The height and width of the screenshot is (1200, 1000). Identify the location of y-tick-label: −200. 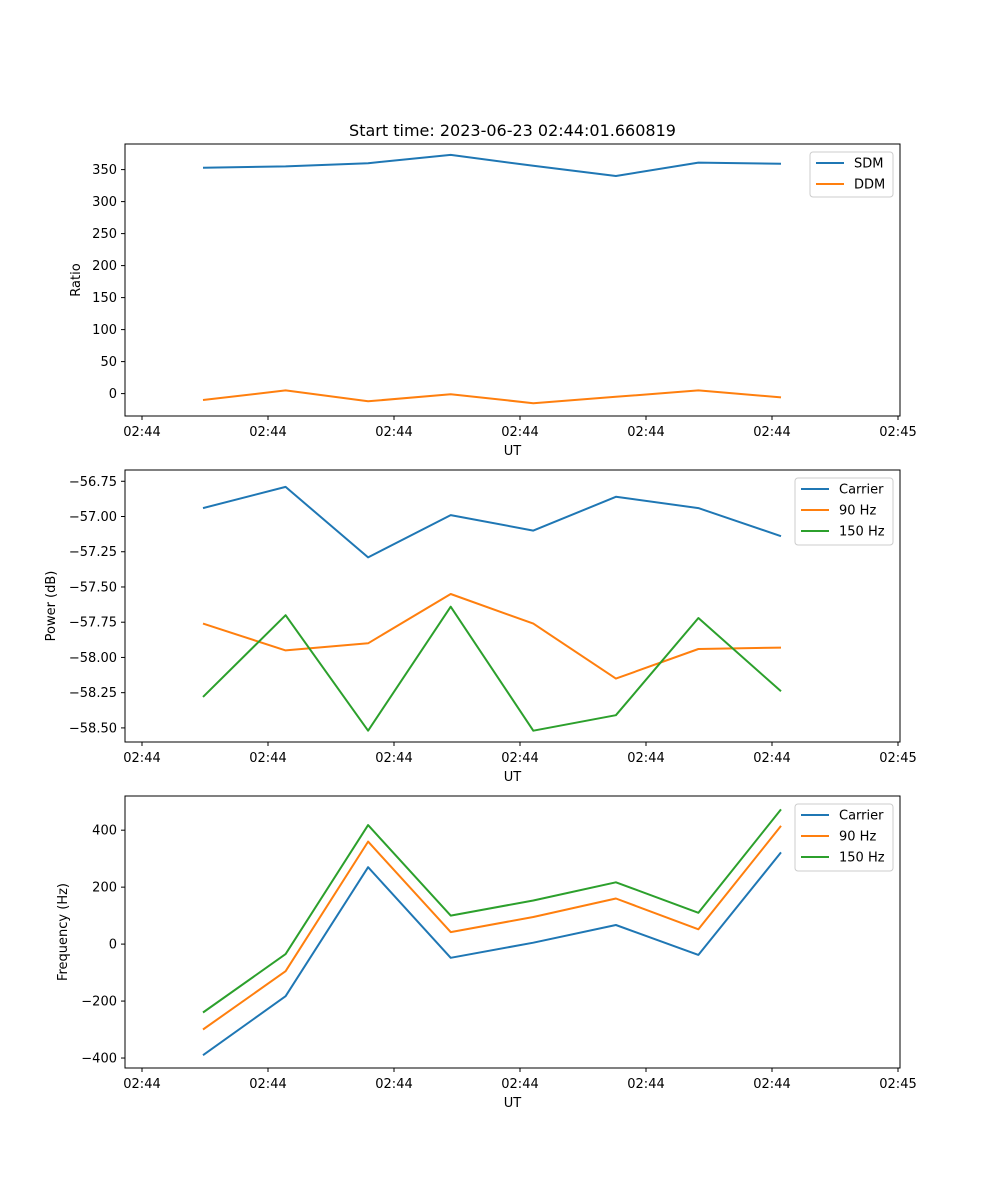
(99, 1002).